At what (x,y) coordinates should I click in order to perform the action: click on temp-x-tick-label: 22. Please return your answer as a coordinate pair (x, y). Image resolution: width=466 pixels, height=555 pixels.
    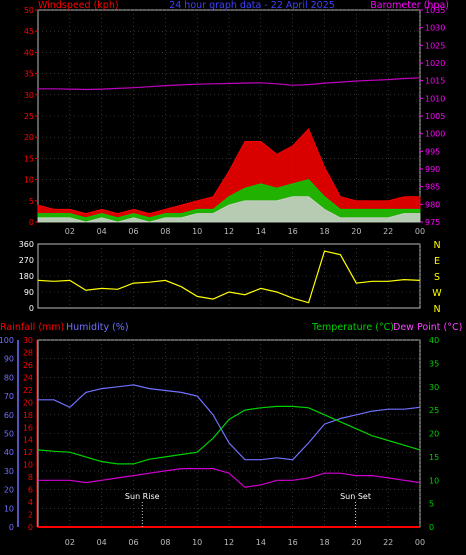
    Looking at the image, I should click on (388, 542).